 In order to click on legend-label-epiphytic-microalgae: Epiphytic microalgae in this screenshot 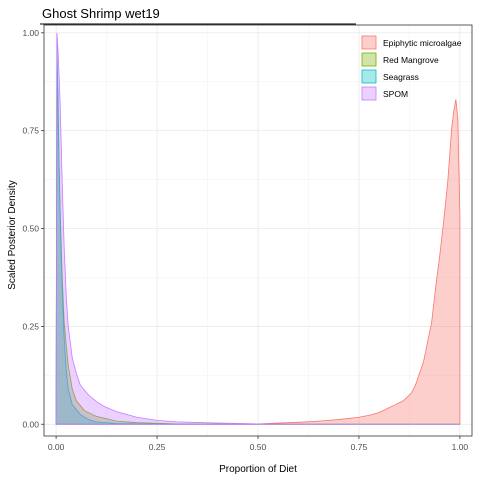, I will do `click(422, 43)`.